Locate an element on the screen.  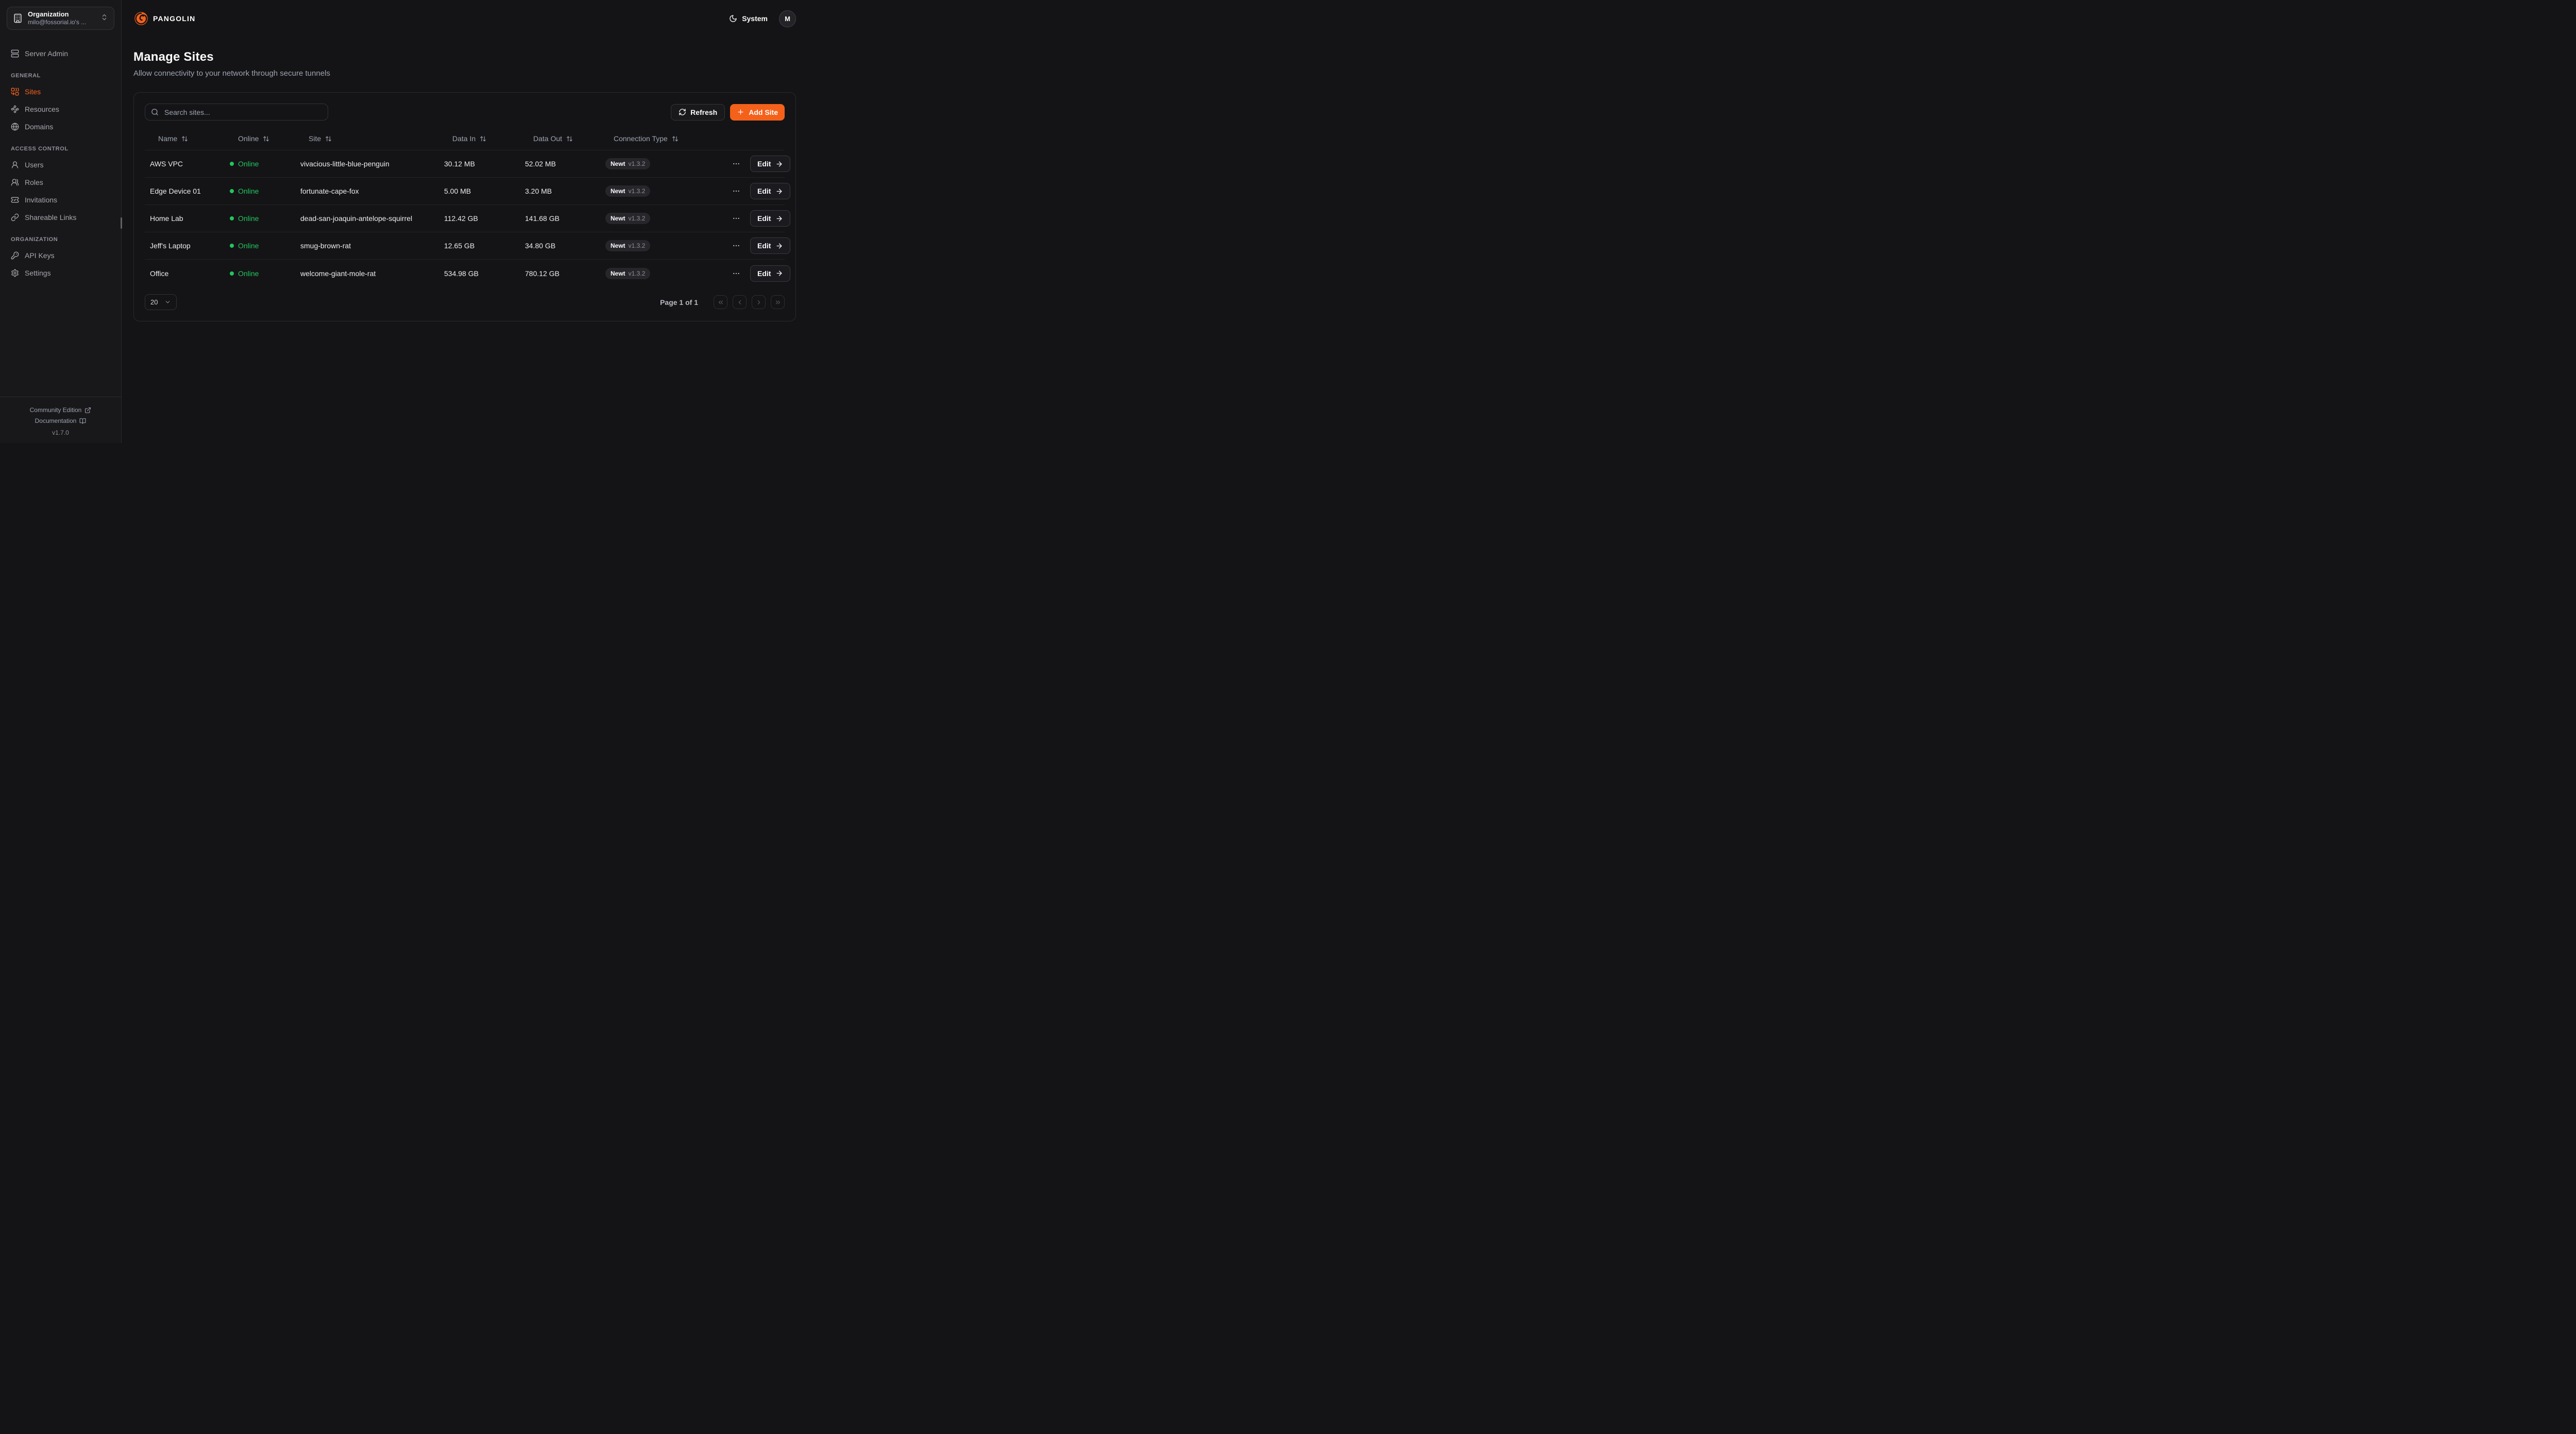
column-header-online: Online is located at coordinates (260, 138).